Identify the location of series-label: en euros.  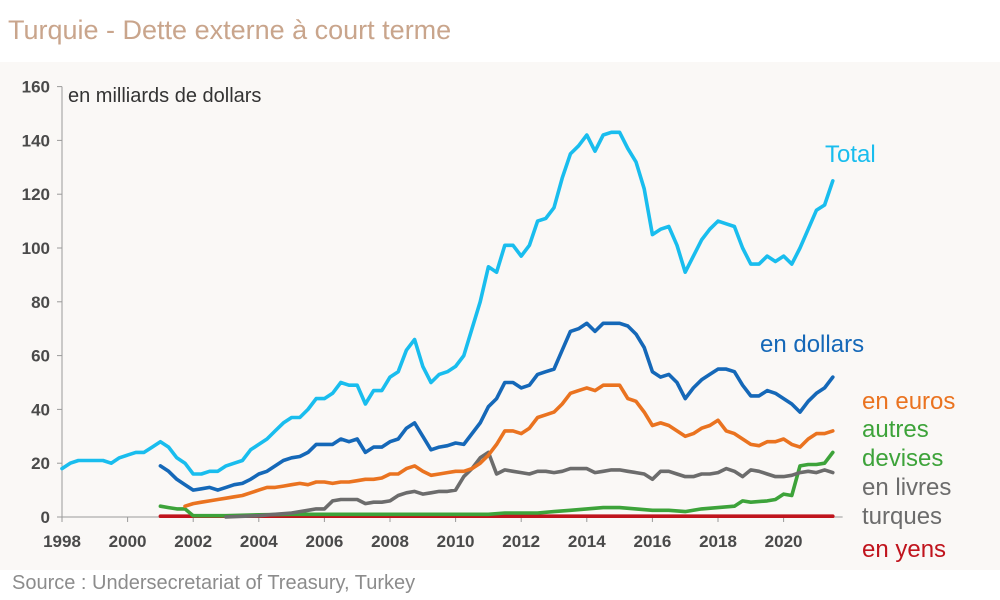
(908, 401).